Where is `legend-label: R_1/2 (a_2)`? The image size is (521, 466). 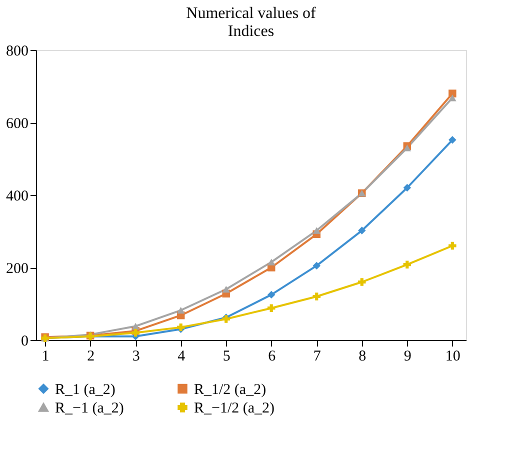 legend-label: R_1/2 (a_2) is located at coordinates (230, 390).